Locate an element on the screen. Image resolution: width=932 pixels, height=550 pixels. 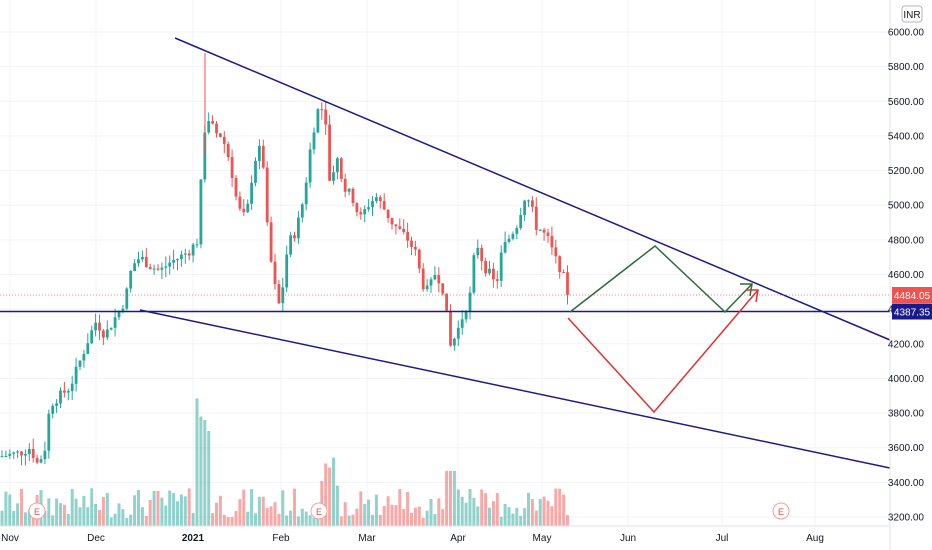
currency-badge is located at coordinates (912, 14).